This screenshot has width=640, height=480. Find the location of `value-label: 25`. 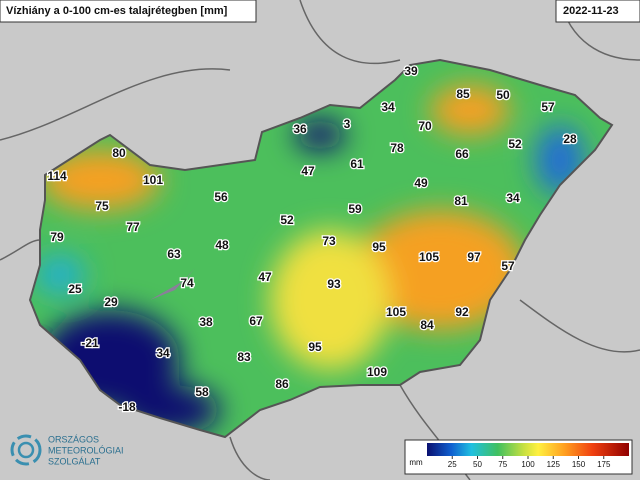

value-label: 25 is located at coordinates (75, 289).